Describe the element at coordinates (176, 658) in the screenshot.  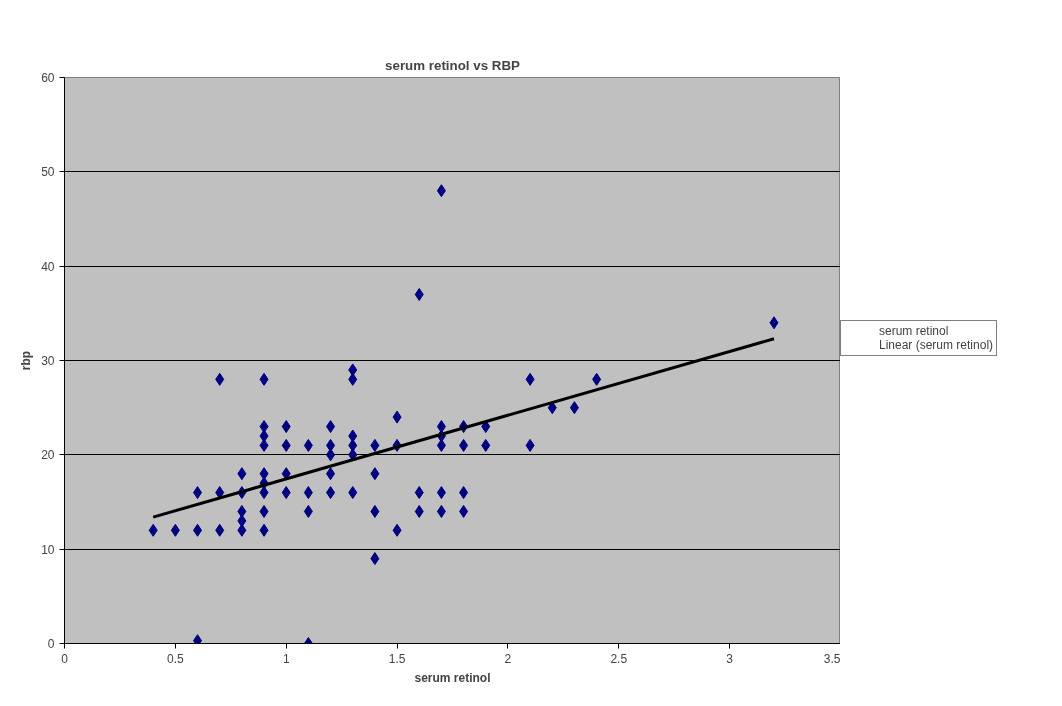
I see `x-tick-label: 0.5` at that location.